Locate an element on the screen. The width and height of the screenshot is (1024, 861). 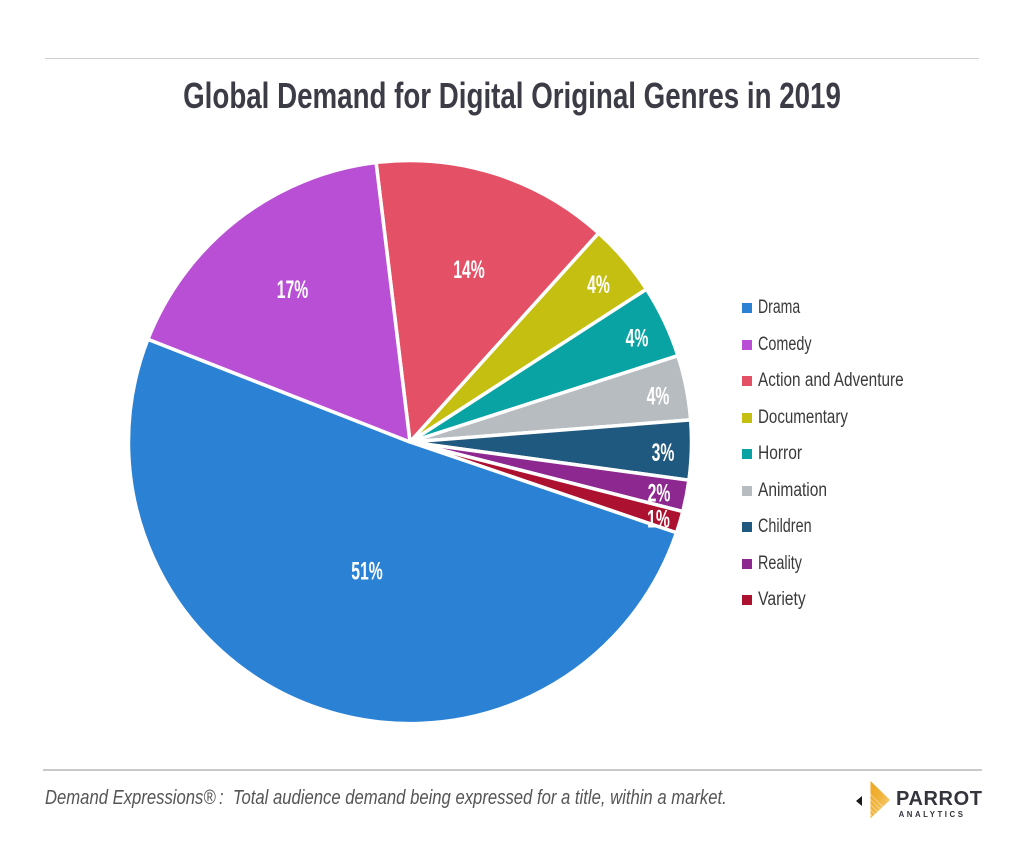
svg-text: 14% is located at coordinates (469, 270).